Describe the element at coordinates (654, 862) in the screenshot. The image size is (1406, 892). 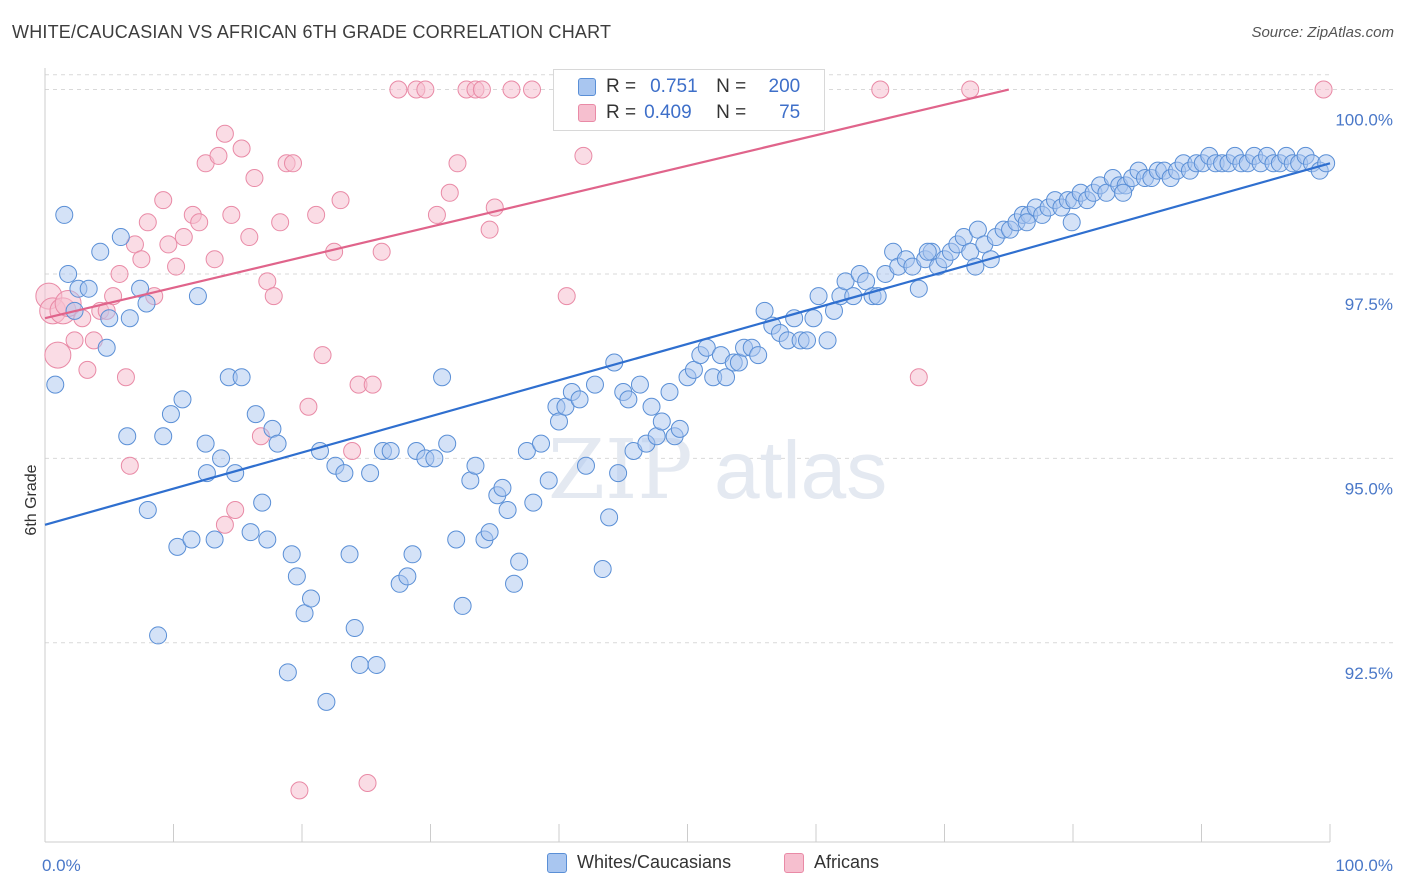
I see `bottom-legend-label-whites: Whites/Caucasians` at that location.